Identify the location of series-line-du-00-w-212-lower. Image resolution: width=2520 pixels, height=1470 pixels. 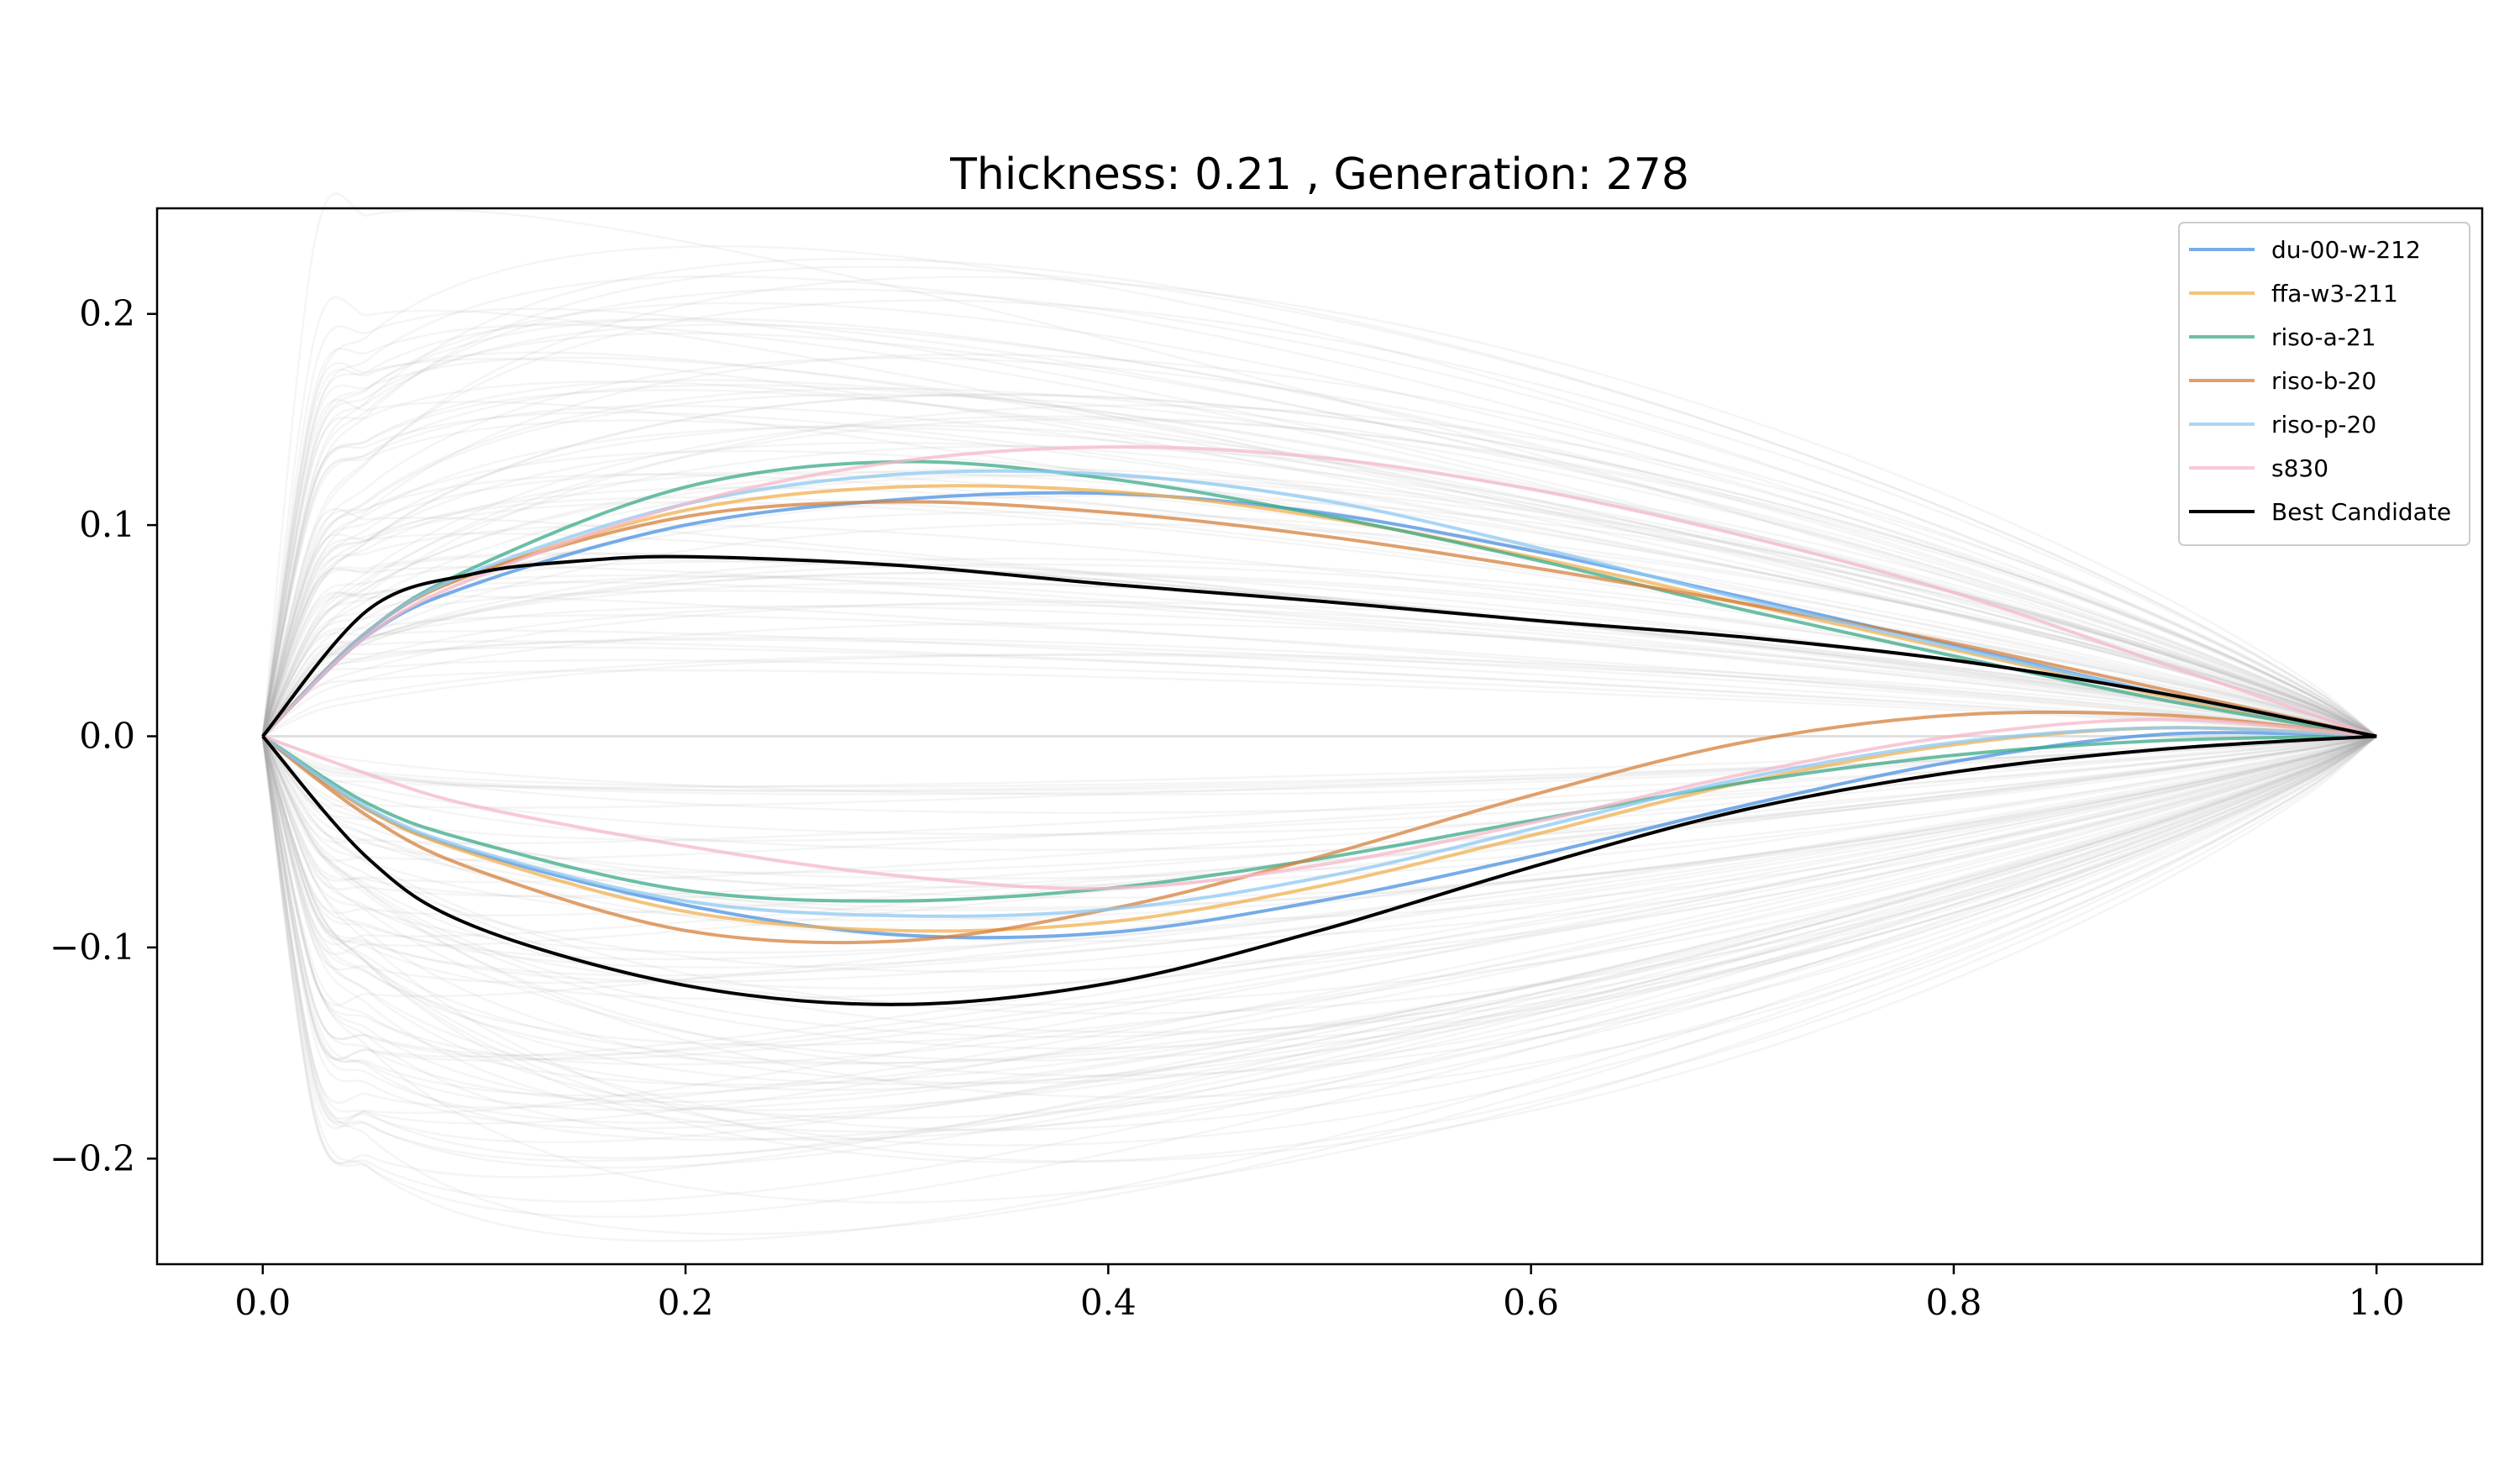
(1319, 835).